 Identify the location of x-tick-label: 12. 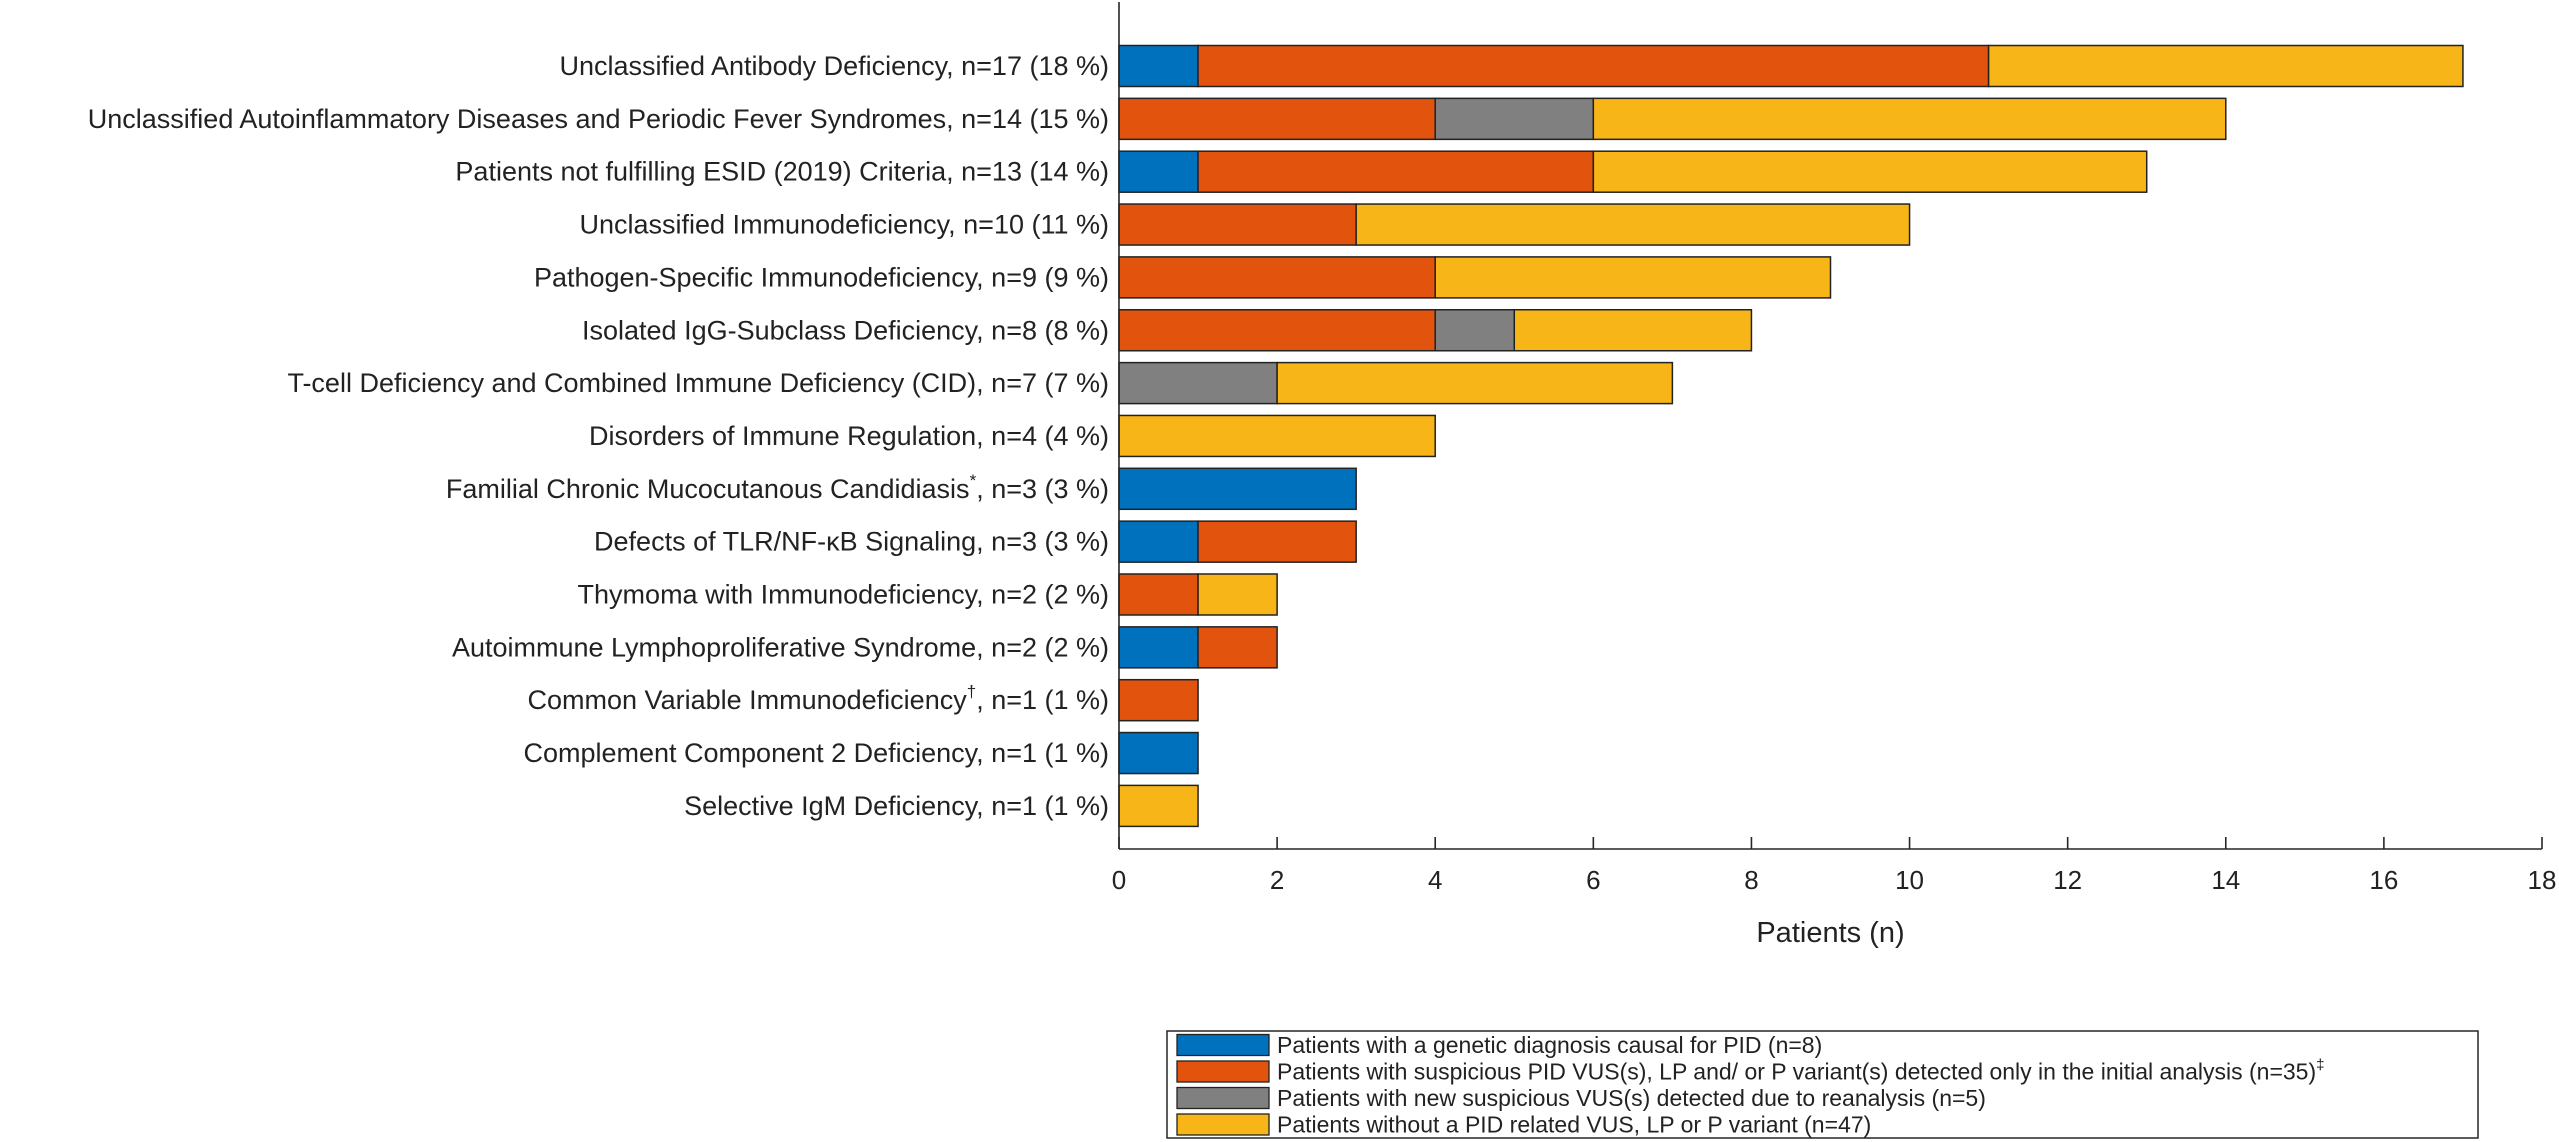
(2067, 880).